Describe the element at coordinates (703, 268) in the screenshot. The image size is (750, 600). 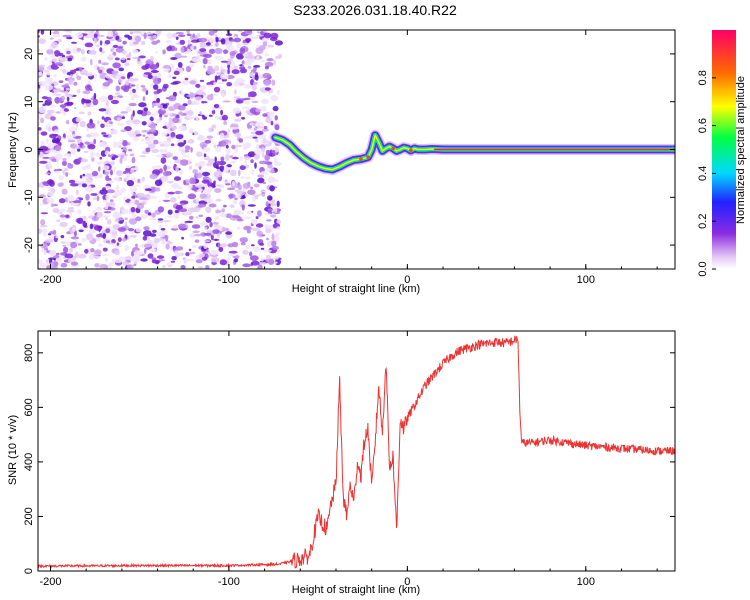
I see `colorbar-tick-label: 0.0` at that location.